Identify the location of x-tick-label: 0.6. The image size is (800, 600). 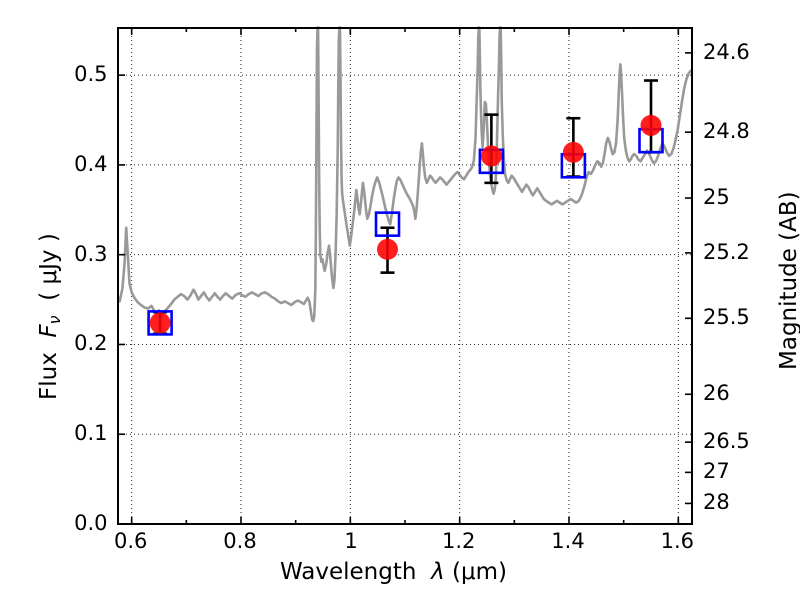
(130, 541).